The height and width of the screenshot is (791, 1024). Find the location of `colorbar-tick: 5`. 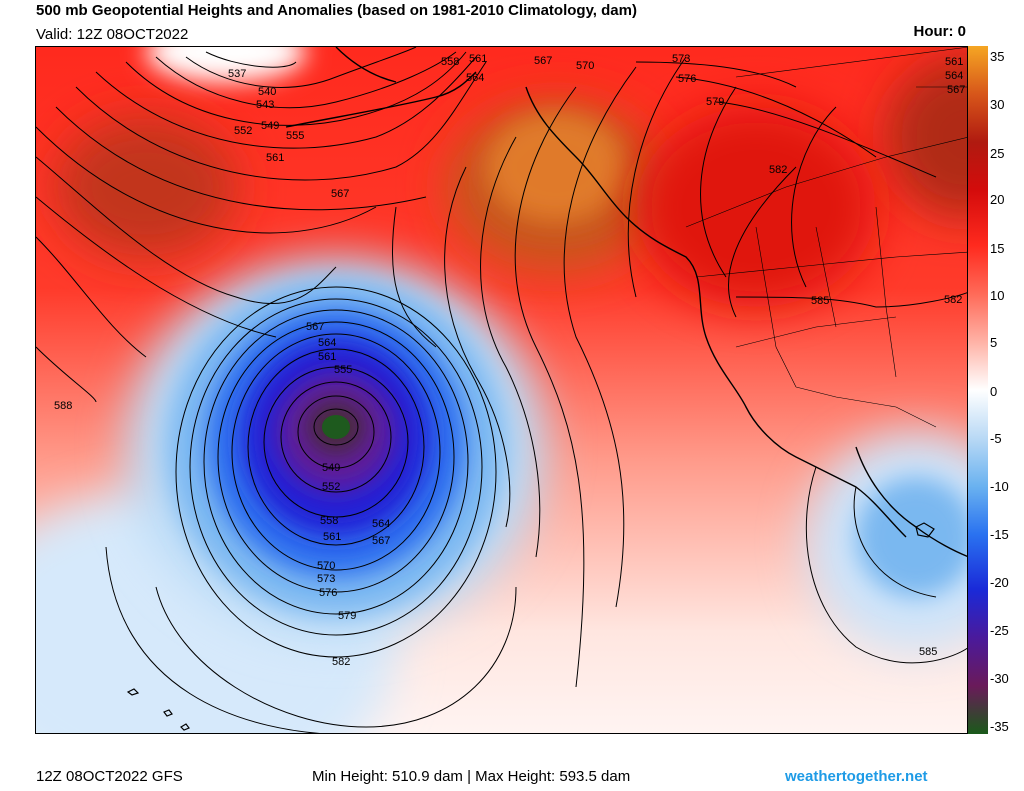

colorbar-tick: 5 is located at coordinates (994, 342).